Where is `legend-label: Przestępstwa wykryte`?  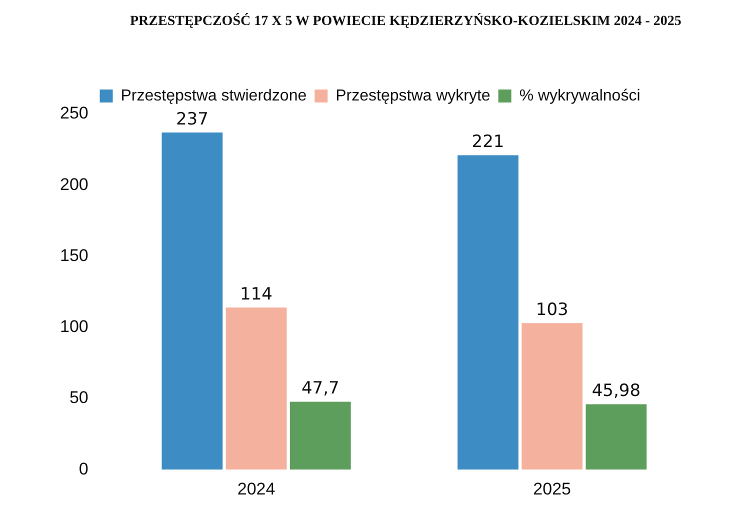
legend-label: Przestępstwa wykryte is located at coordinates (413, 95).